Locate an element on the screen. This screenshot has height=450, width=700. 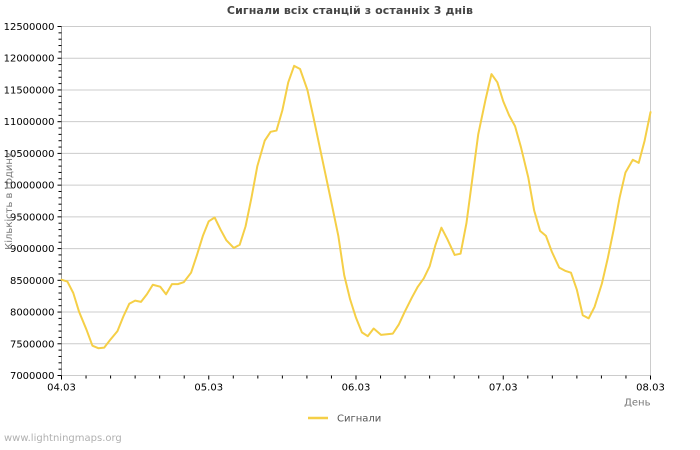
legend-label-signals: Сигнали is located at coordinates (359, 419).